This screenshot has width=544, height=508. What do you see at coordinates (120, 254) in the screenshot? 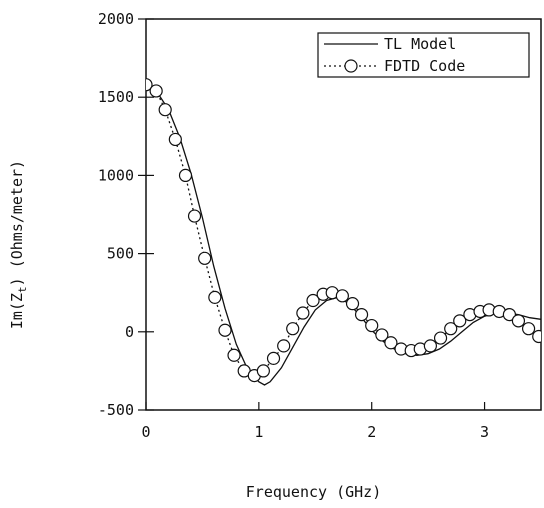
I see `y-tick-label: 500` at bounding box center [120, 254].